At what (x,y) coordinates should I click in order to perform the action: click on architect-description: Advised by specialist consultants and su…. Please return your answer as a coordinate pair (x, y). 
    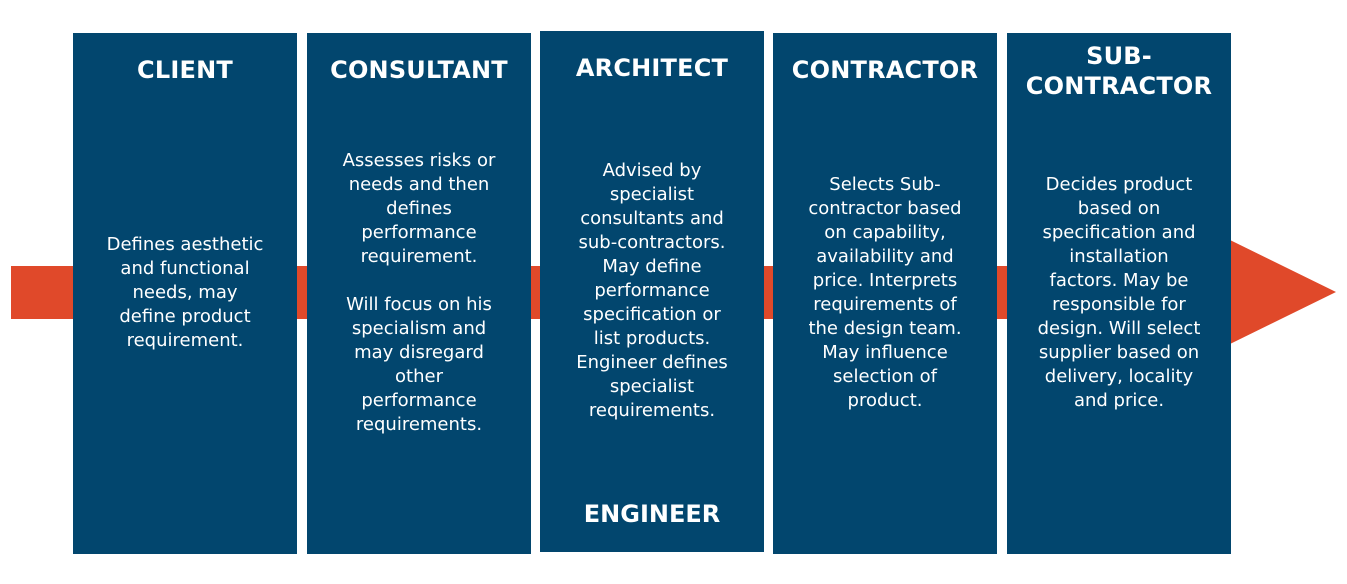
    Looking at the image, I should click on (652, 290).